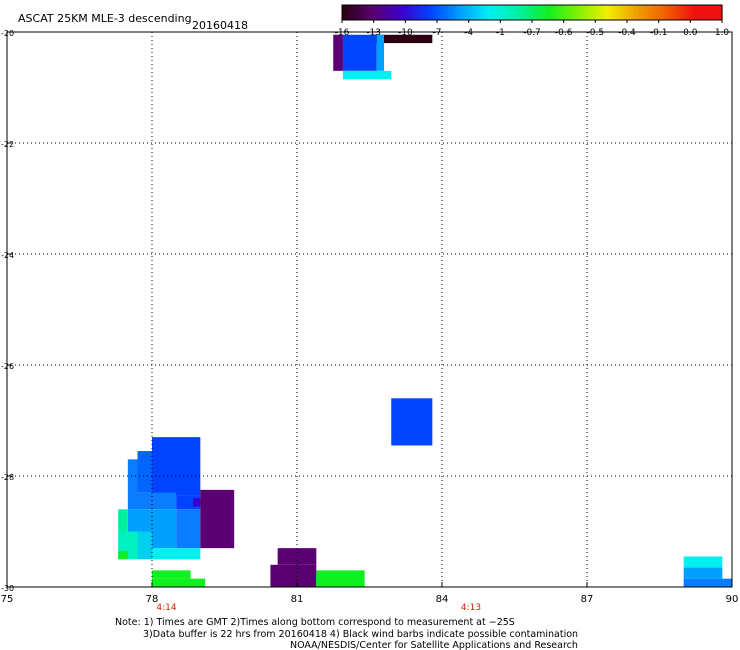  I want to click on time-label-0: 4:14, so click(166, 608).